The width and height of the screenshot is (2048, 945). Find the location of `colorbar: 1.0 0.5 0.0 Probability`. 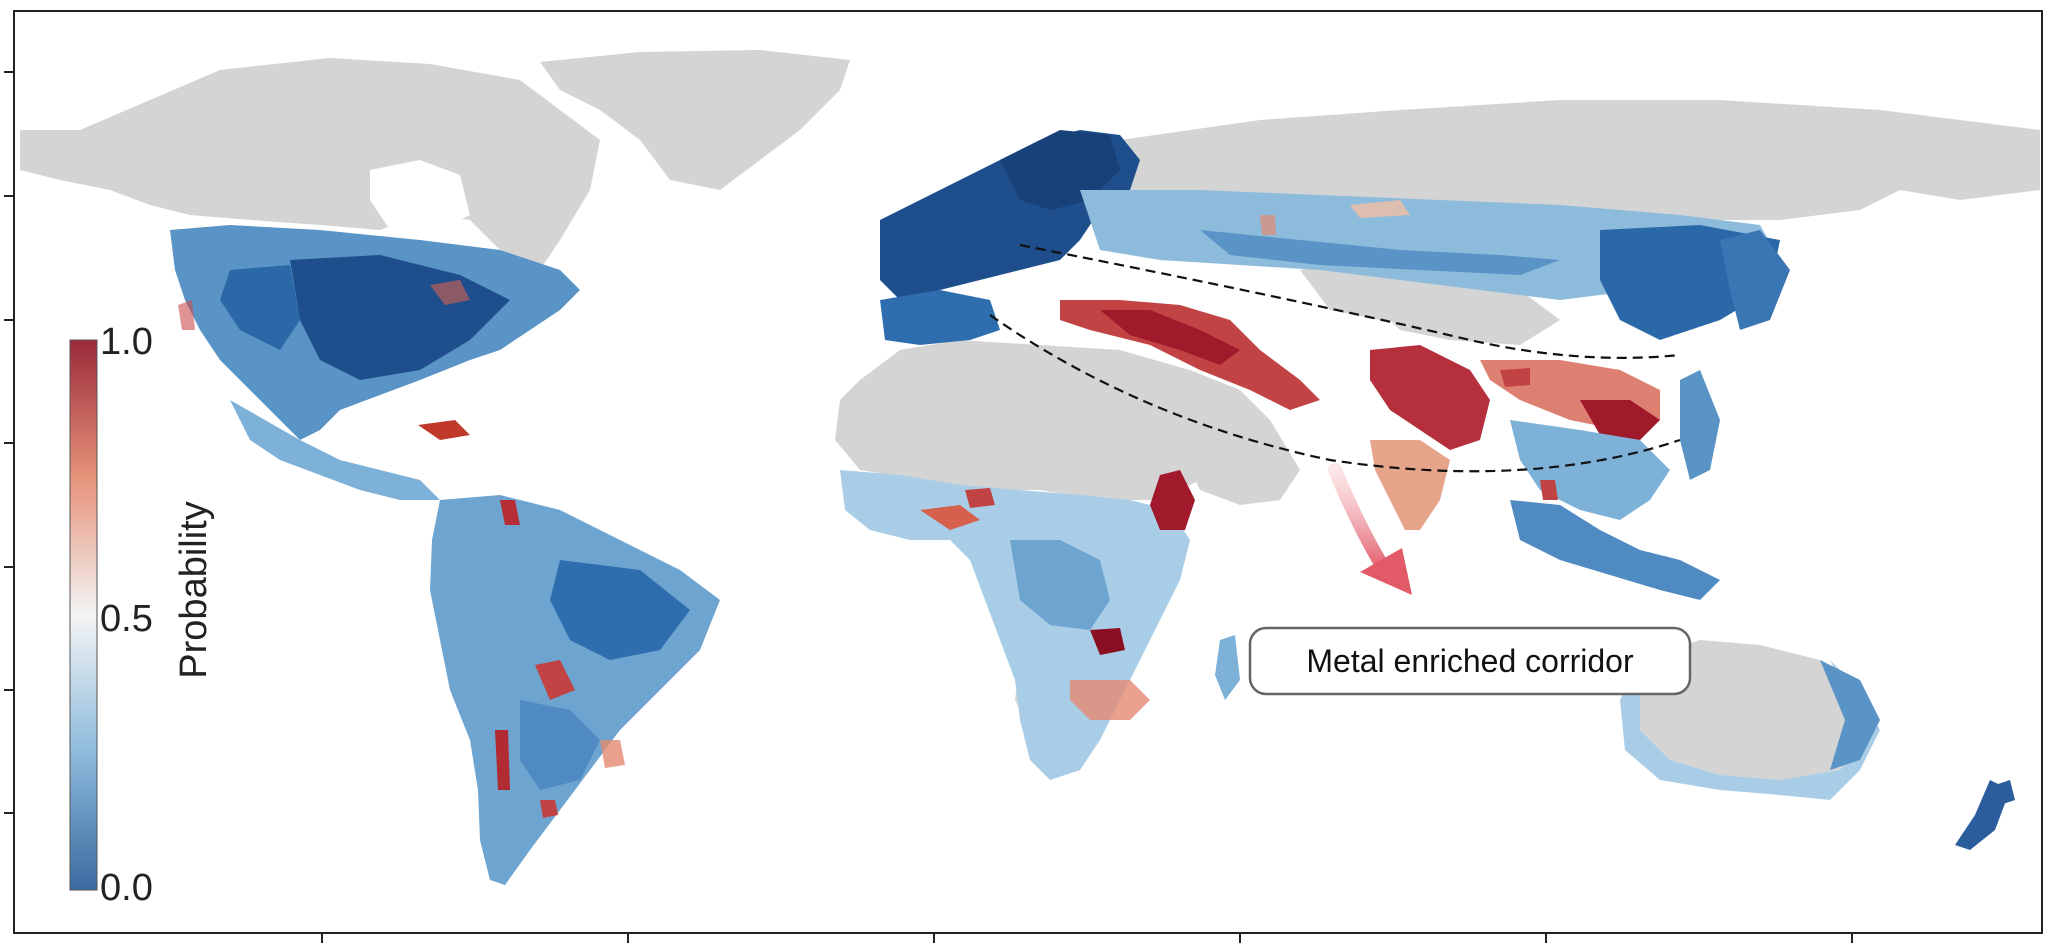

colorbar: 1.0 0.5 0.0 Probability is located at coordinates (142, 615).